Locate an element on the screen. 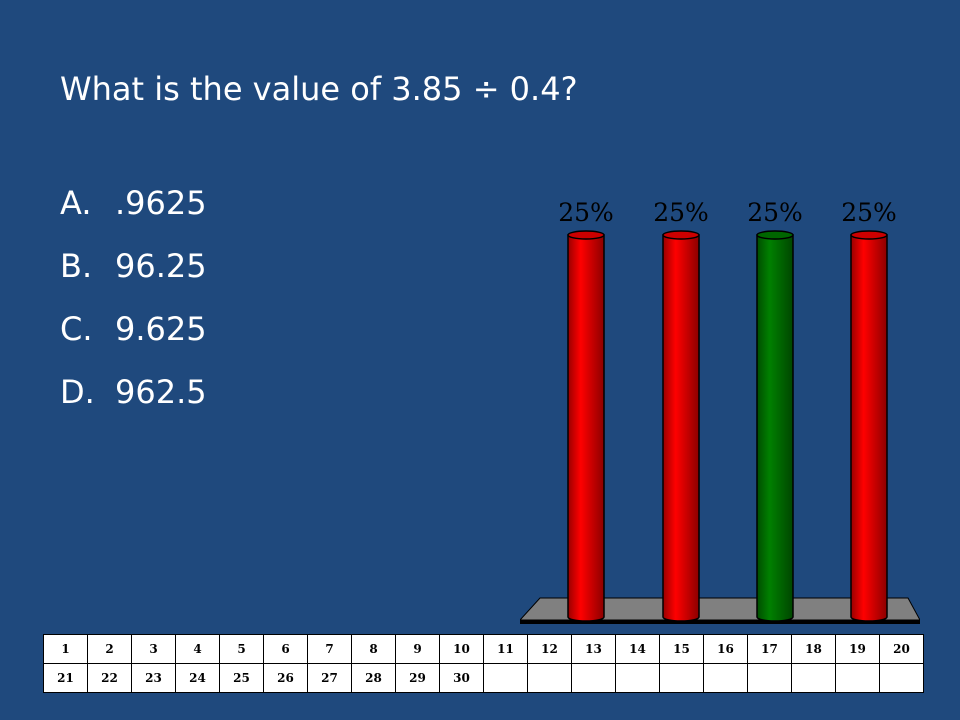 This screenshot has height=720, width=960. answer-a: A. .9625 is located at coordinates (133, 211).